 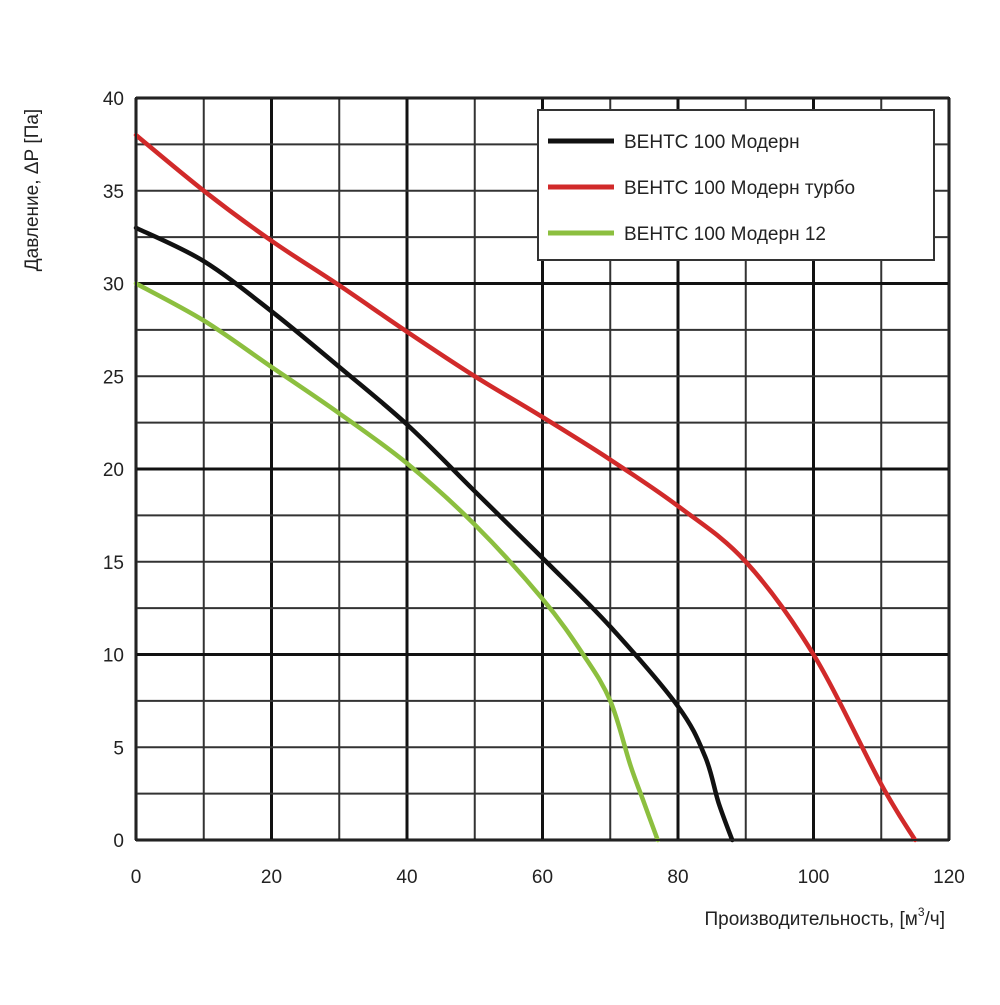 What do you see at coordinates (113, 563) in the screenshot?
I see `y-tick-label: 15` at bounding box center [113, 563].